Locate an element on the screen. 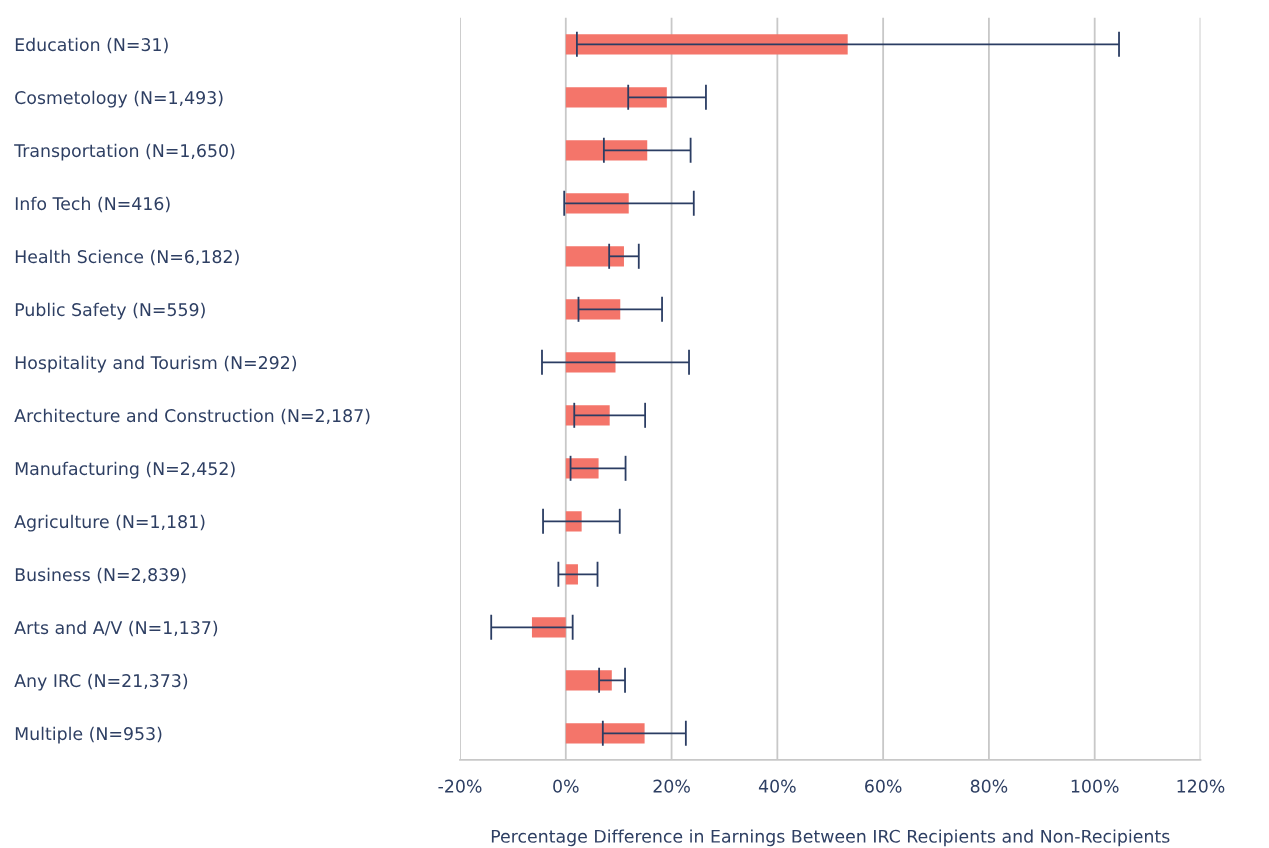 This screenshot has width=1269, height=848. x-tick-label: 20% is located at coordinates (671, 786).